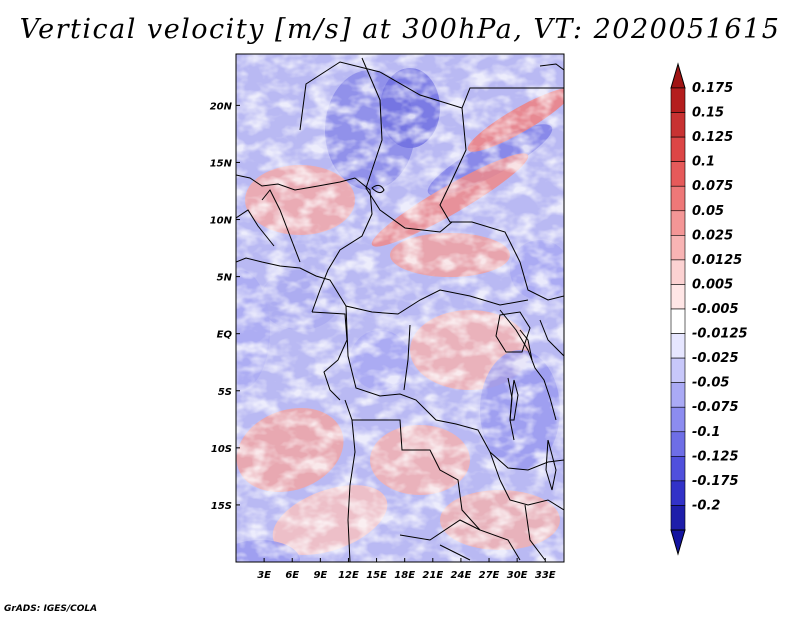 This screenshot has height=618, width=800. Describe the element at coordinates (706, 505) in the screenshot. I see `colorbar-label: -0.2` at that location.